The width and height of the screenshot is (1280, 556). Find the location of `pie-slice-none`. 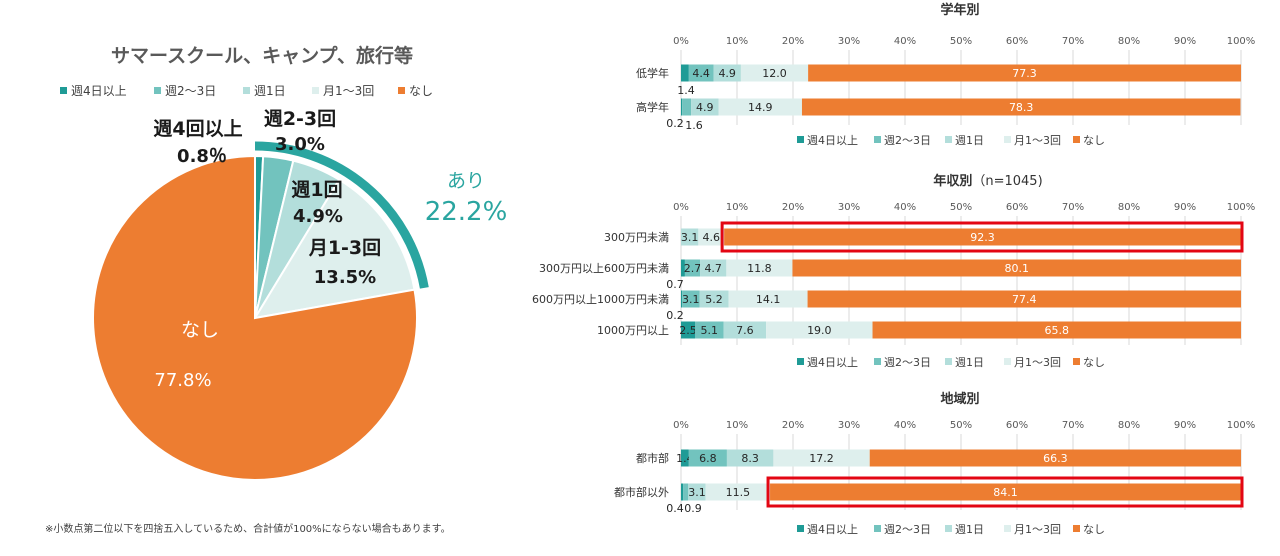

pie-slice-none is located at coordinates (255, 317).